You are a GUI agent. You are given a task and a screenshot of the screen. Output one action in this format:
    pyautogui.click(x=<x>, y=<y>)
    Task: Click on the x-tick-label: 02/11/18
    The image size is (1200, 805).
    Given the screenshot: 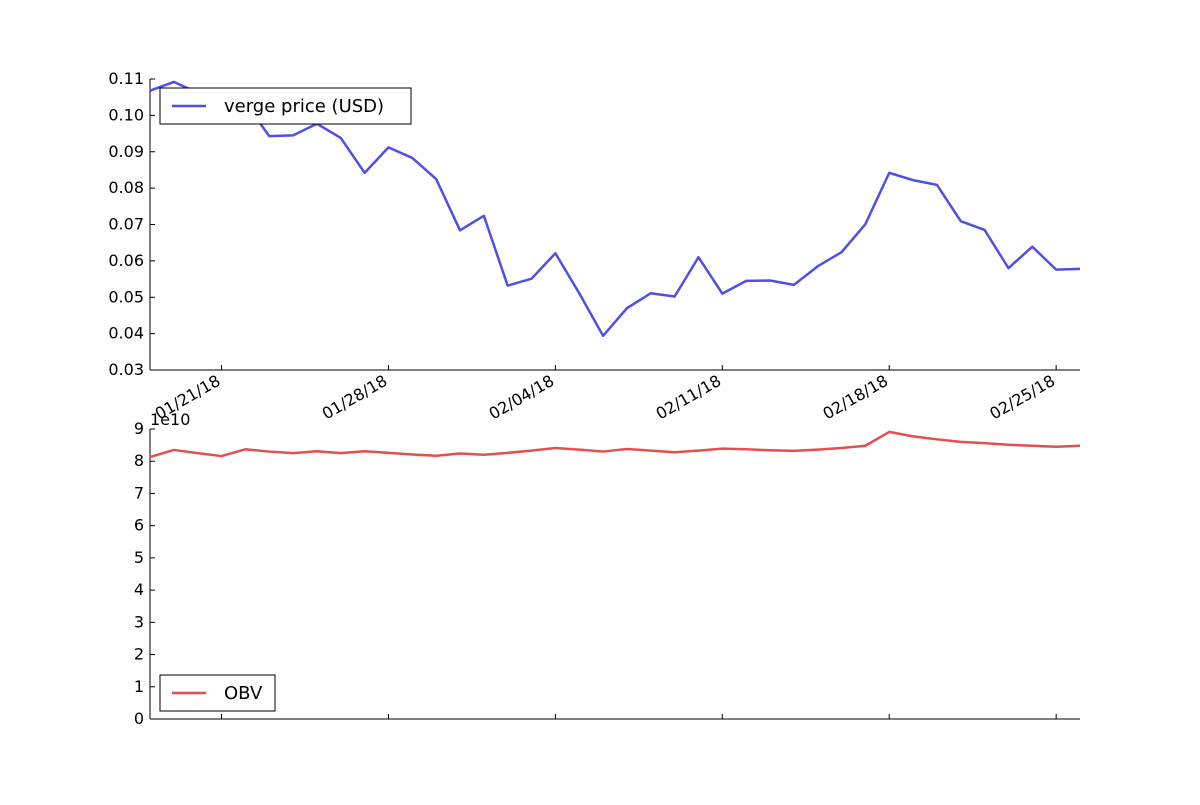 What is the action you would take?
    pyautogui.click(x=689, y=397)
    